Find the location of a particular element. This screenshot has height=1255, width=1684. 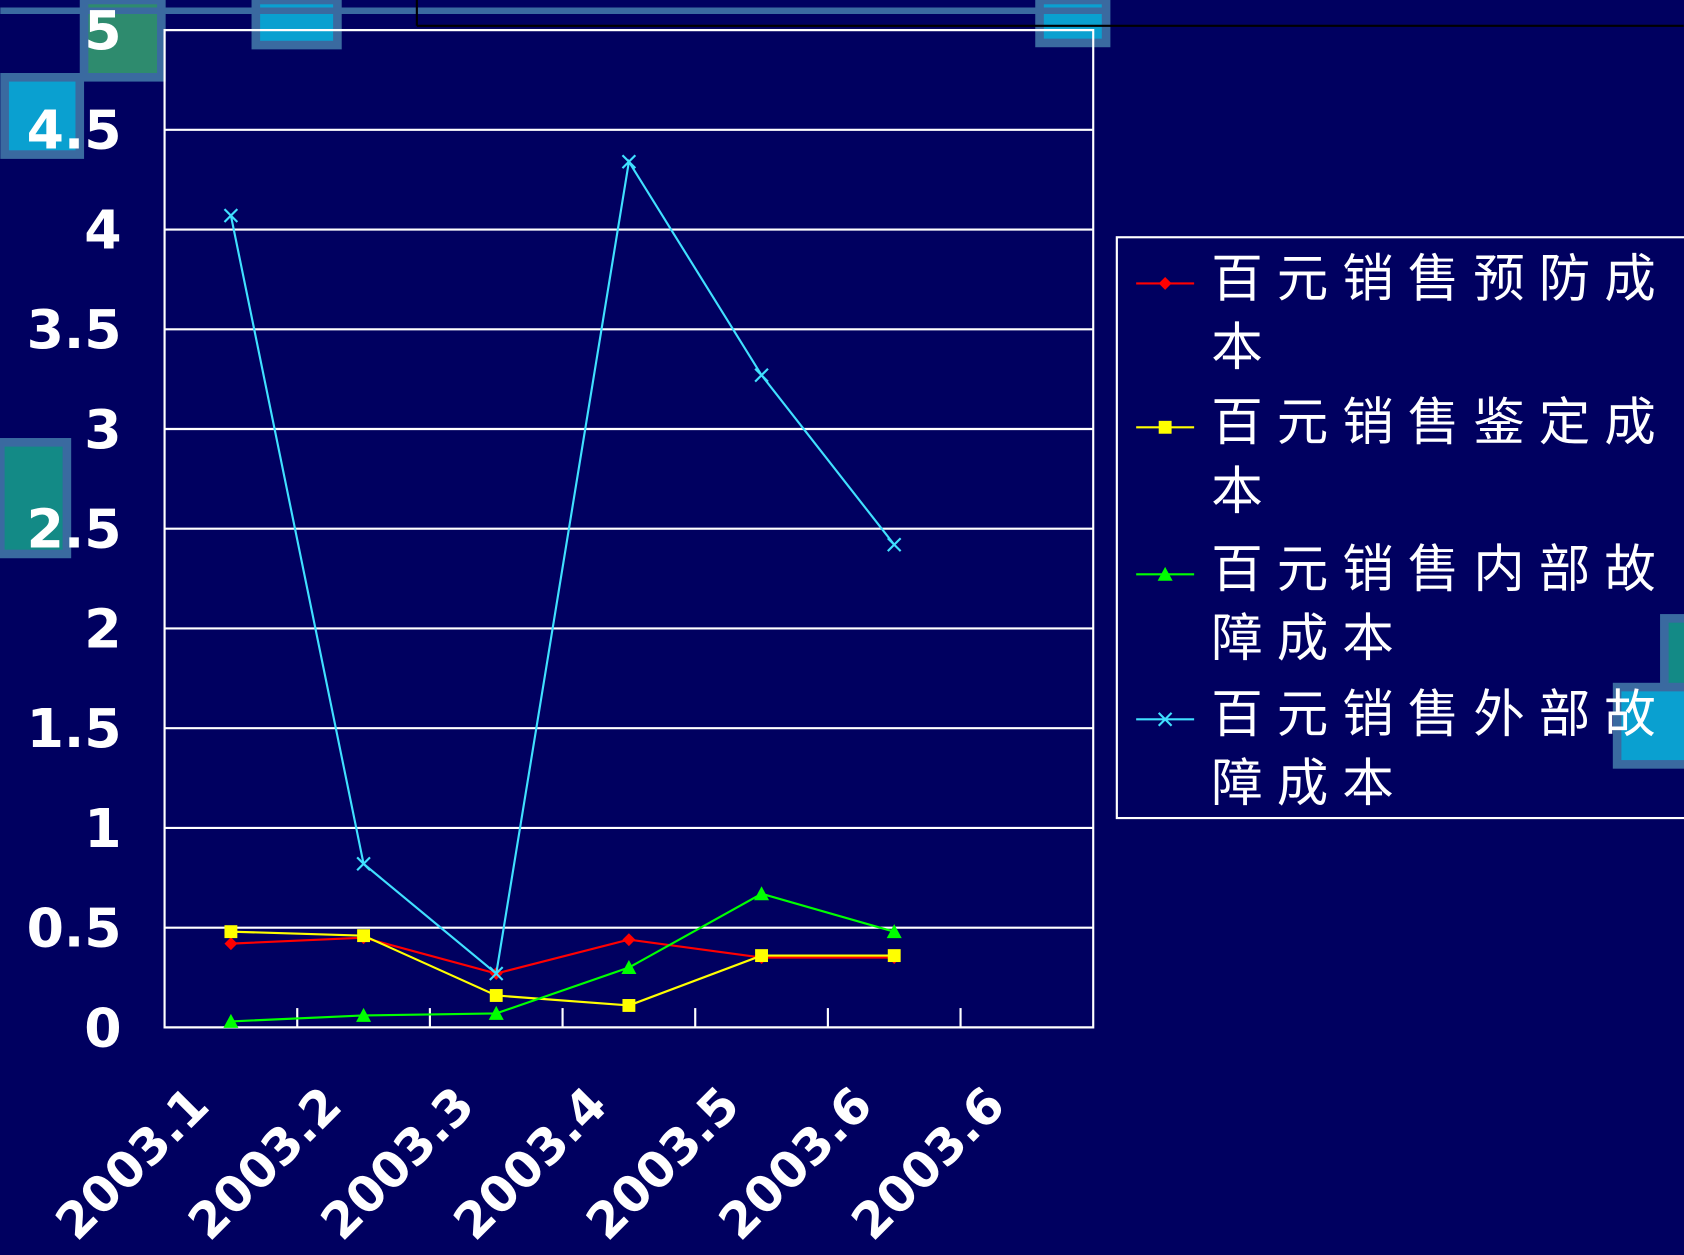

legend-label-box: 百元销售外部故障成本 is located at coordinates (1440, 749).